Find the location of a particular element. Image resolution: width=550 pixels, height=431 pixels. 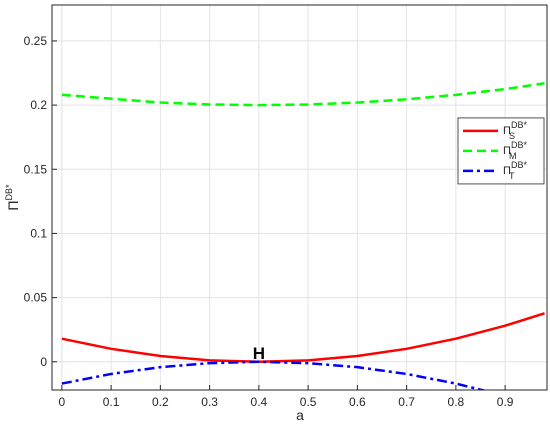

x-tick-label: 0.2 is located at coordinates (160, 402).